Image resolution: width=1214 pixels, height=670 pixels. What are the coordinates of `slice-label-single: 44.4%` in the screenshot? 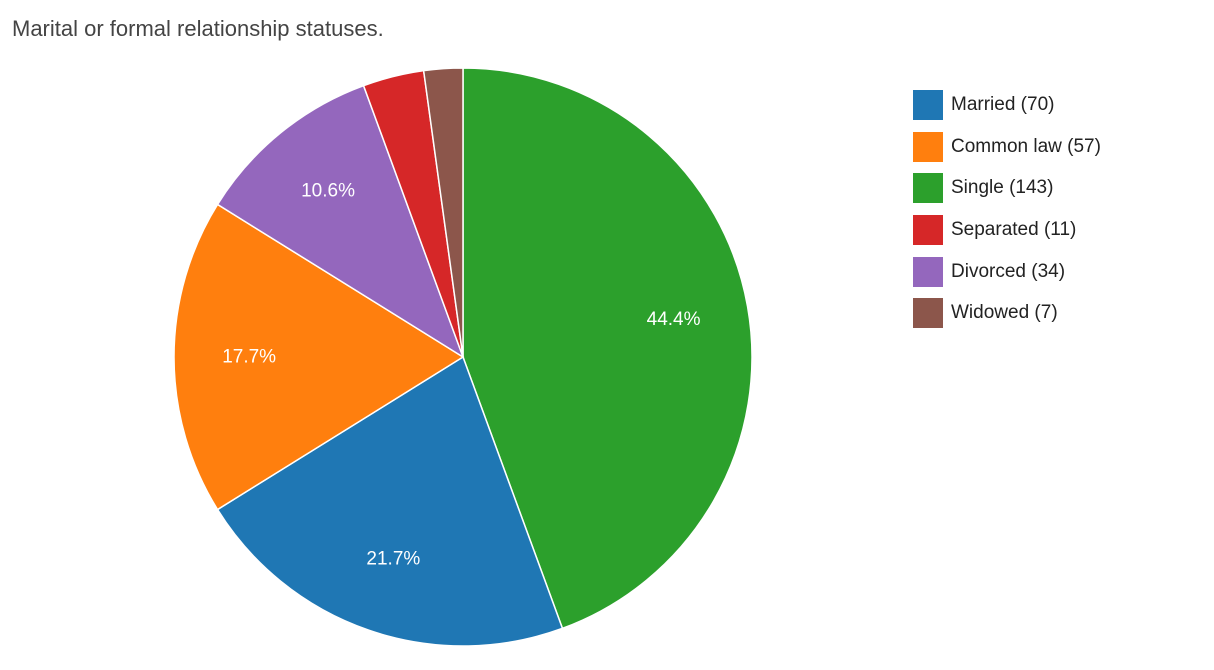 It's located at (674, 319).